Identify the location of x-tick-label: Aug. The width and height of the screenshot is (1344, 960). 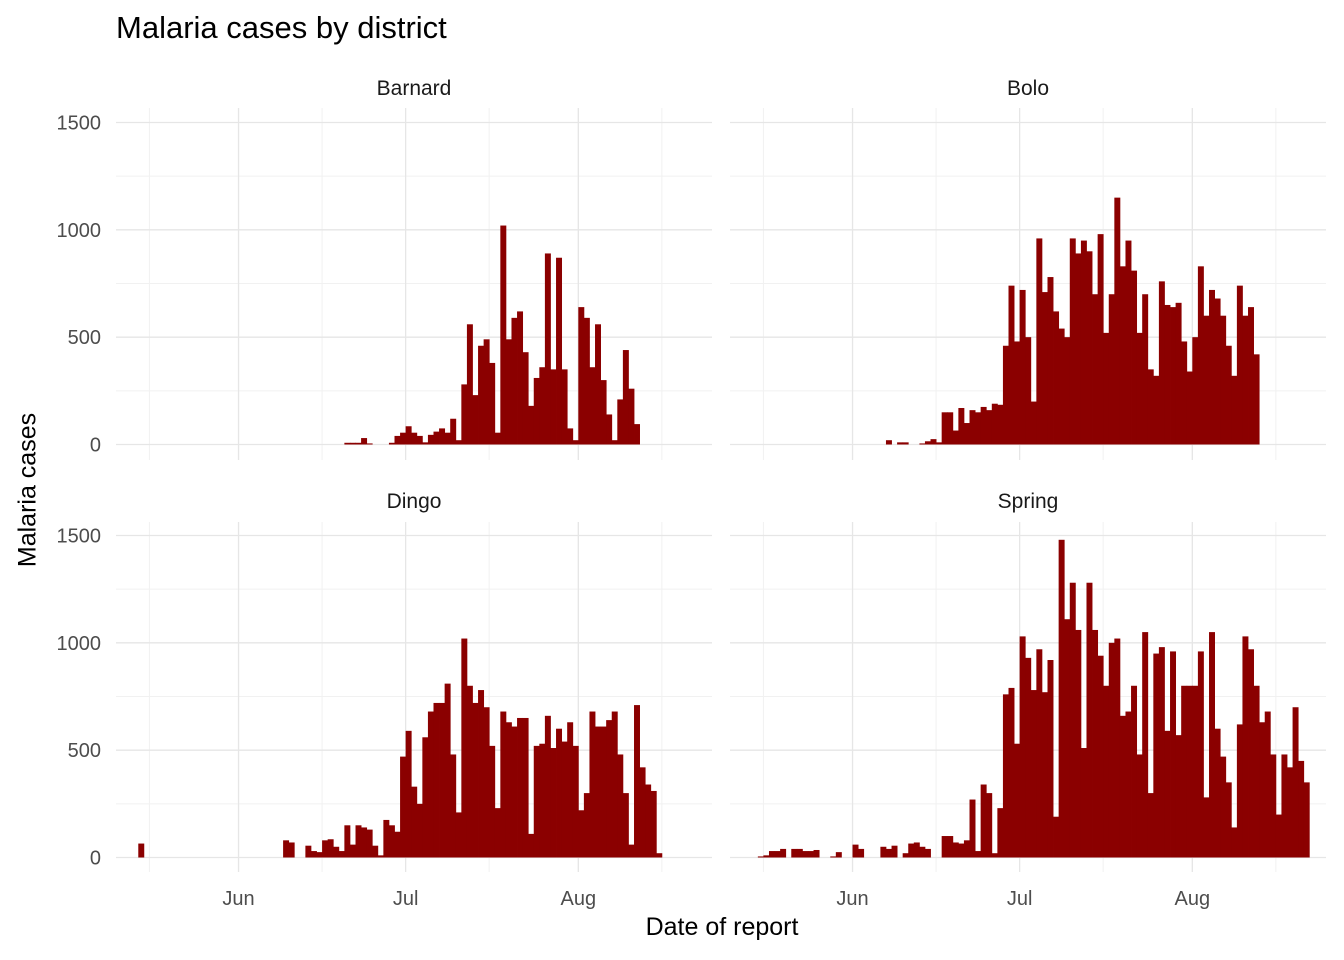
(1193, 899).